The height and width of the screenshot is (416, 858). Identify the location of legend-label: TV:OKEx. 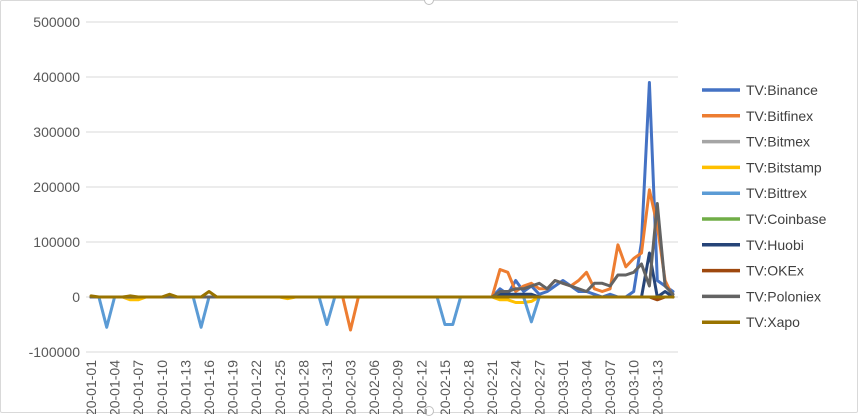
(775, 271).